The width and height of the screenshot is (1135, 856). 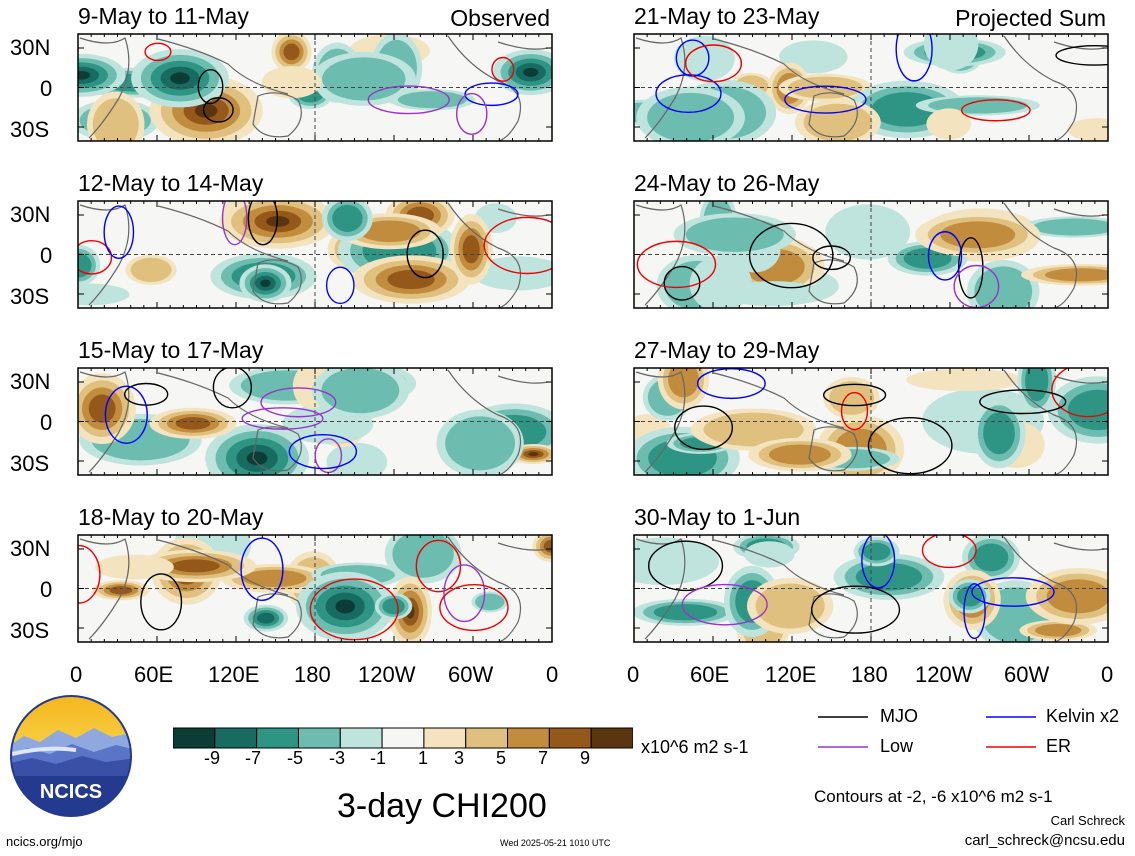 I want to click on legend-swatches, so click(x=927, y=732).